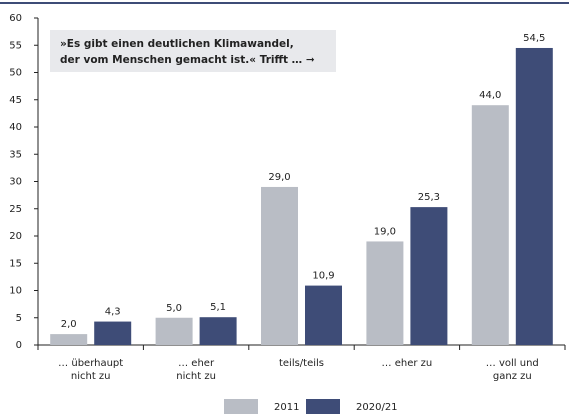 The height and width of the screenshot is (417, 569). I want to click on y-tick-label: 60, so click(15, 18).